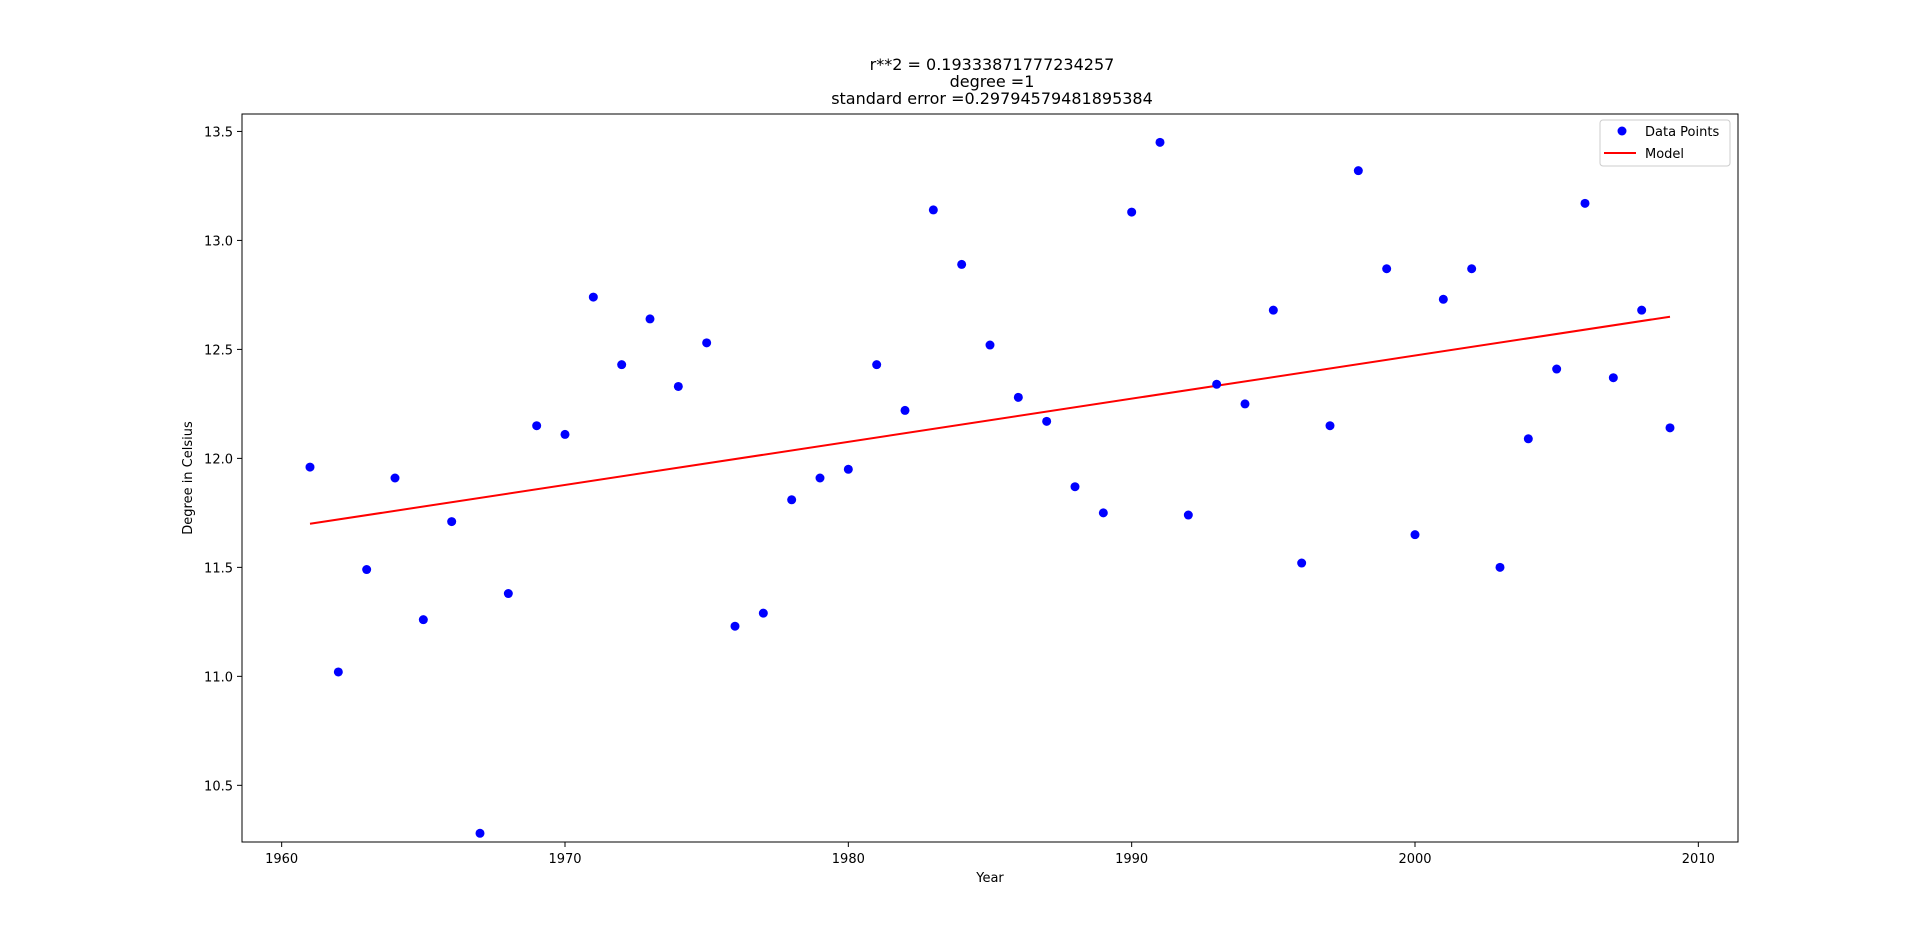  I want to click on y-tick-label: 10.5, so click(218, 786).